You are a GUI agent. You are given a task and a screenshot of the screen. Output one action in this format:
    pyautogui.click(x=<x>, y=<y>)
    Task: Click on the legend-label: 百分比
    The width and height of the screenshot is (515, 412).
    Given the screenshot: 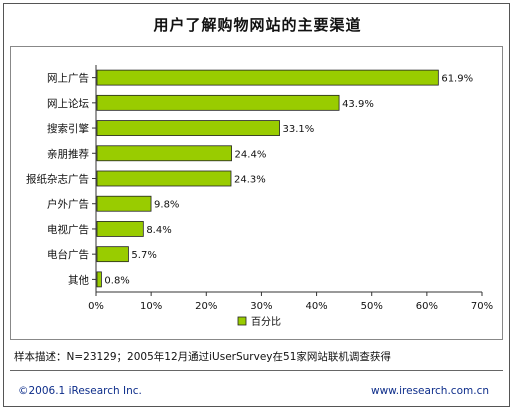 What is the action you would take?
    pyautogui.click(x=266, y=322)
    